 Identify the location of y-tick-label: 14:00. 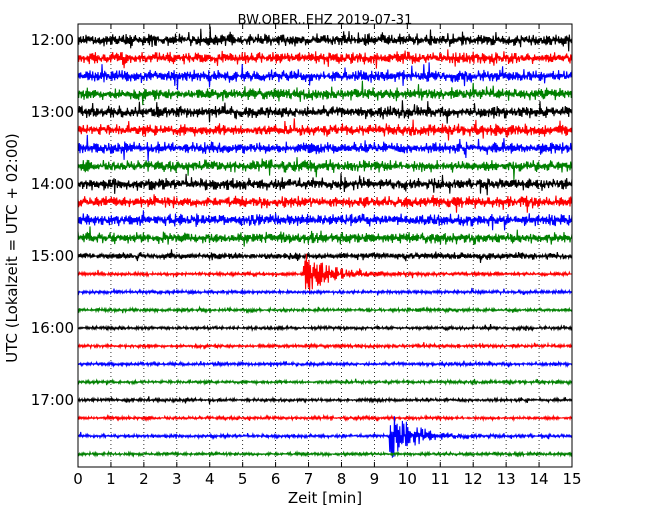
(52, 184).